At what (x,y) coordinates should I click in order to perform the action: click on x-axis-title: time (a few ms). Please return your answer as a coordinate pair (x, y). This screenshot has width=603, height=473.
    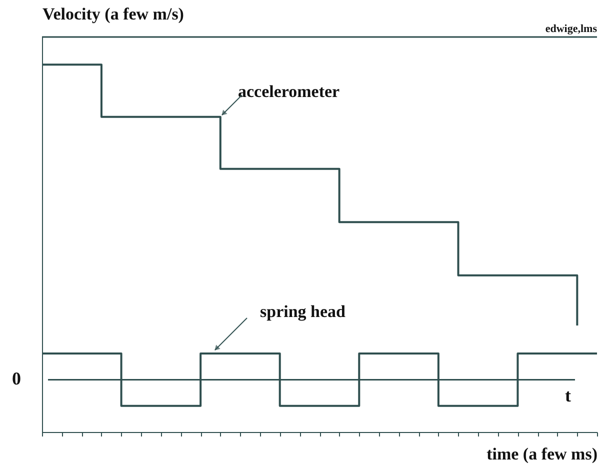
    Looking at the image, I should click on (542, 454).